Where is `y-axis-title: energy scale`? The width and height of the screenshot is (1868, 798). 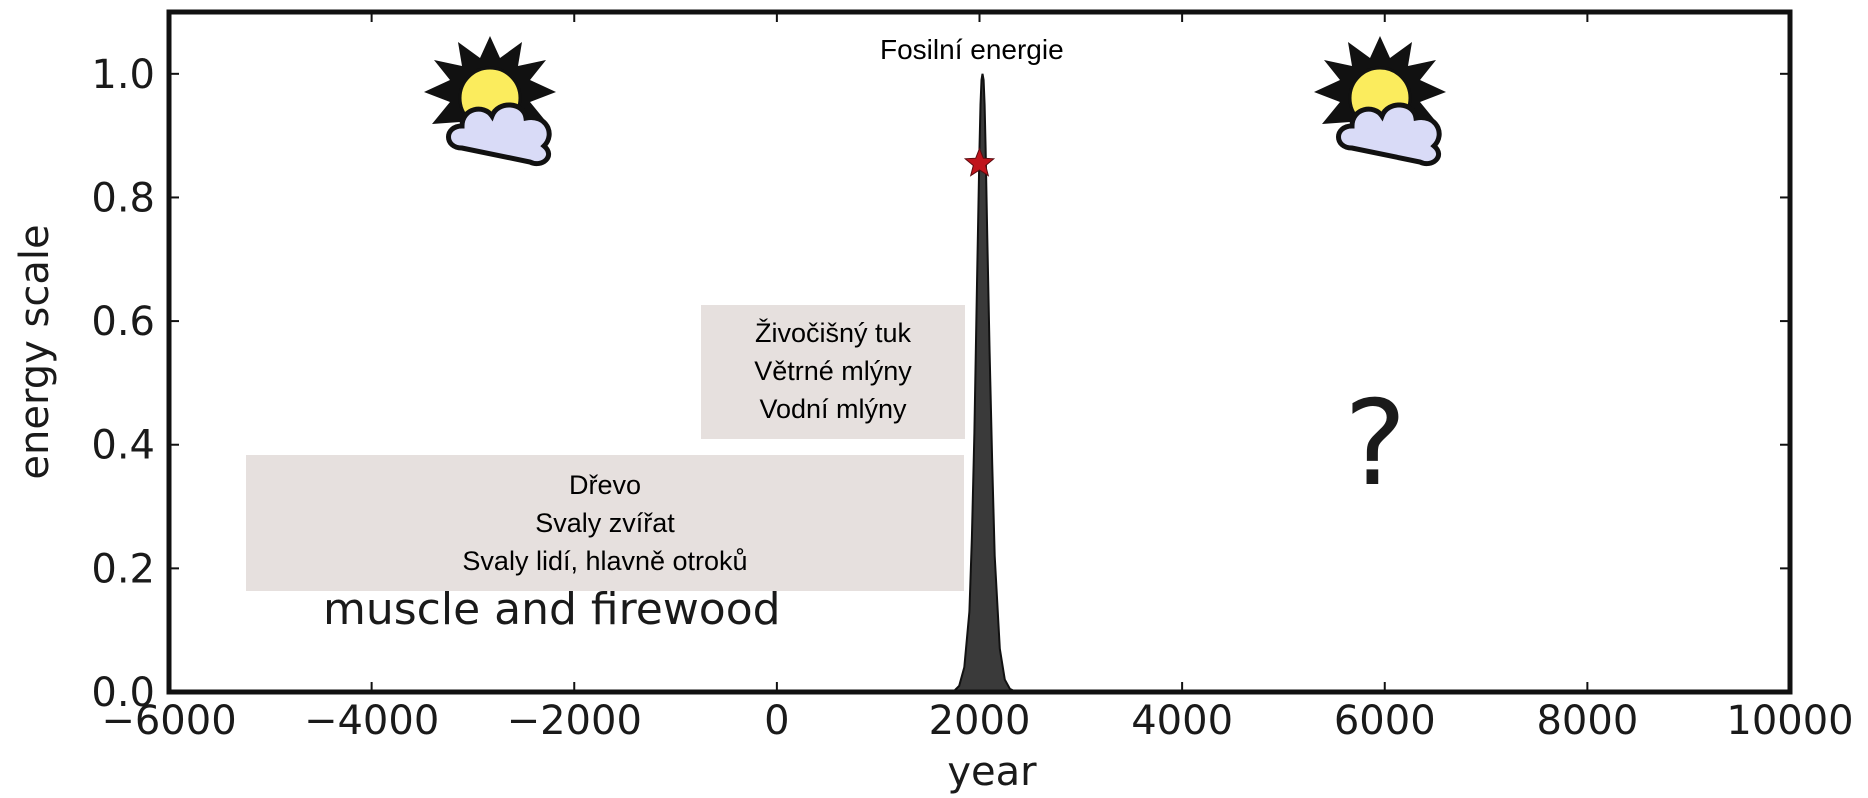 y-axis-title: energy scale is located at coordinates (35, 351).